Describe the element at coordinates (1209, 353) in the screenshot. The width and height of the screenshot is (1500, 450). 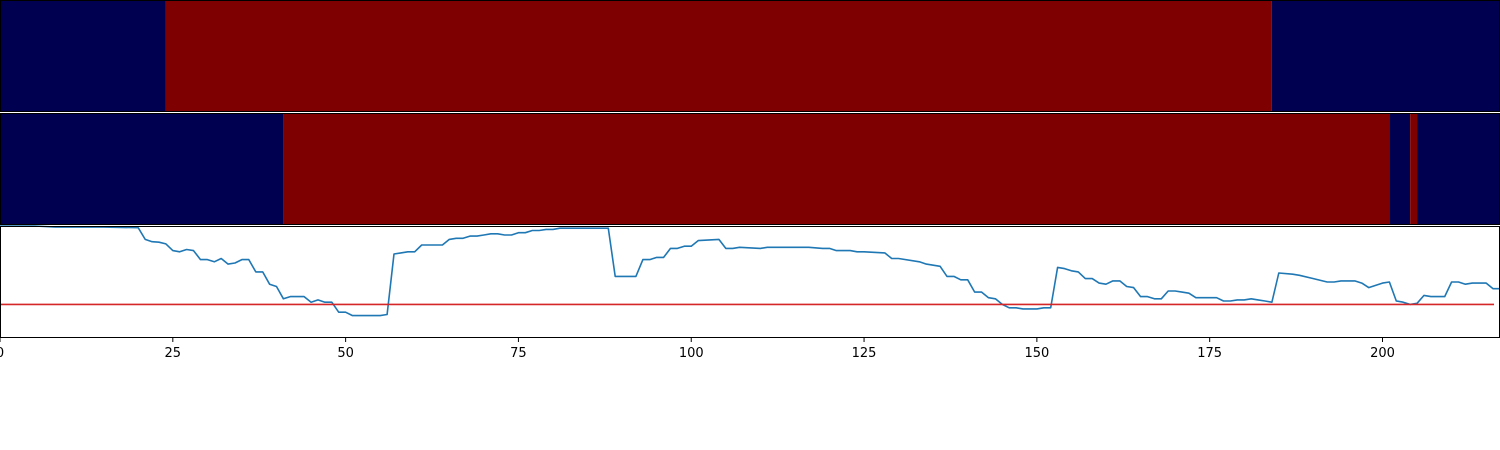
I see `x-tick-label-7: 175` at that location.